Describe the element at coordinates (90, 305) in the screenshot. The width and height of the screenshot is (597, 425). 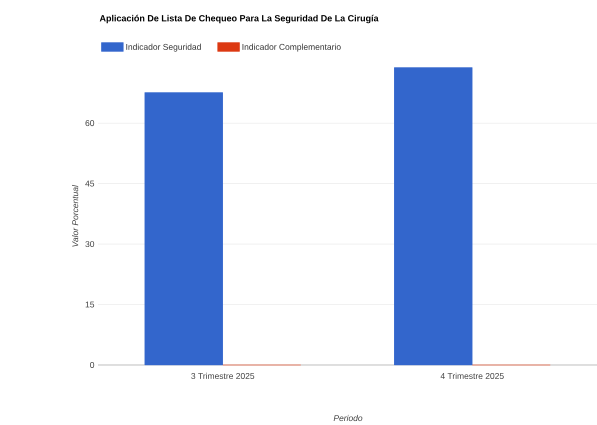
I see `y-tick-label: 15` at that location.